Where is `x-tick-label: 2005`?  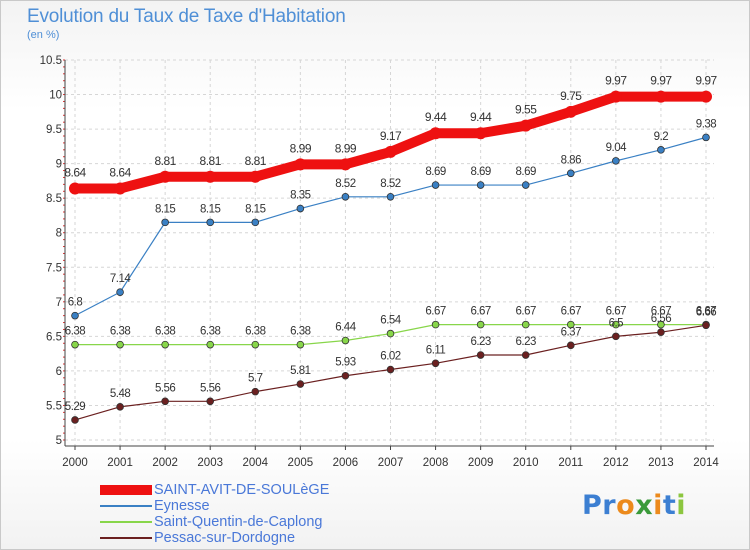 x-tick-label: 2005 is located at coordinates (301, 463).